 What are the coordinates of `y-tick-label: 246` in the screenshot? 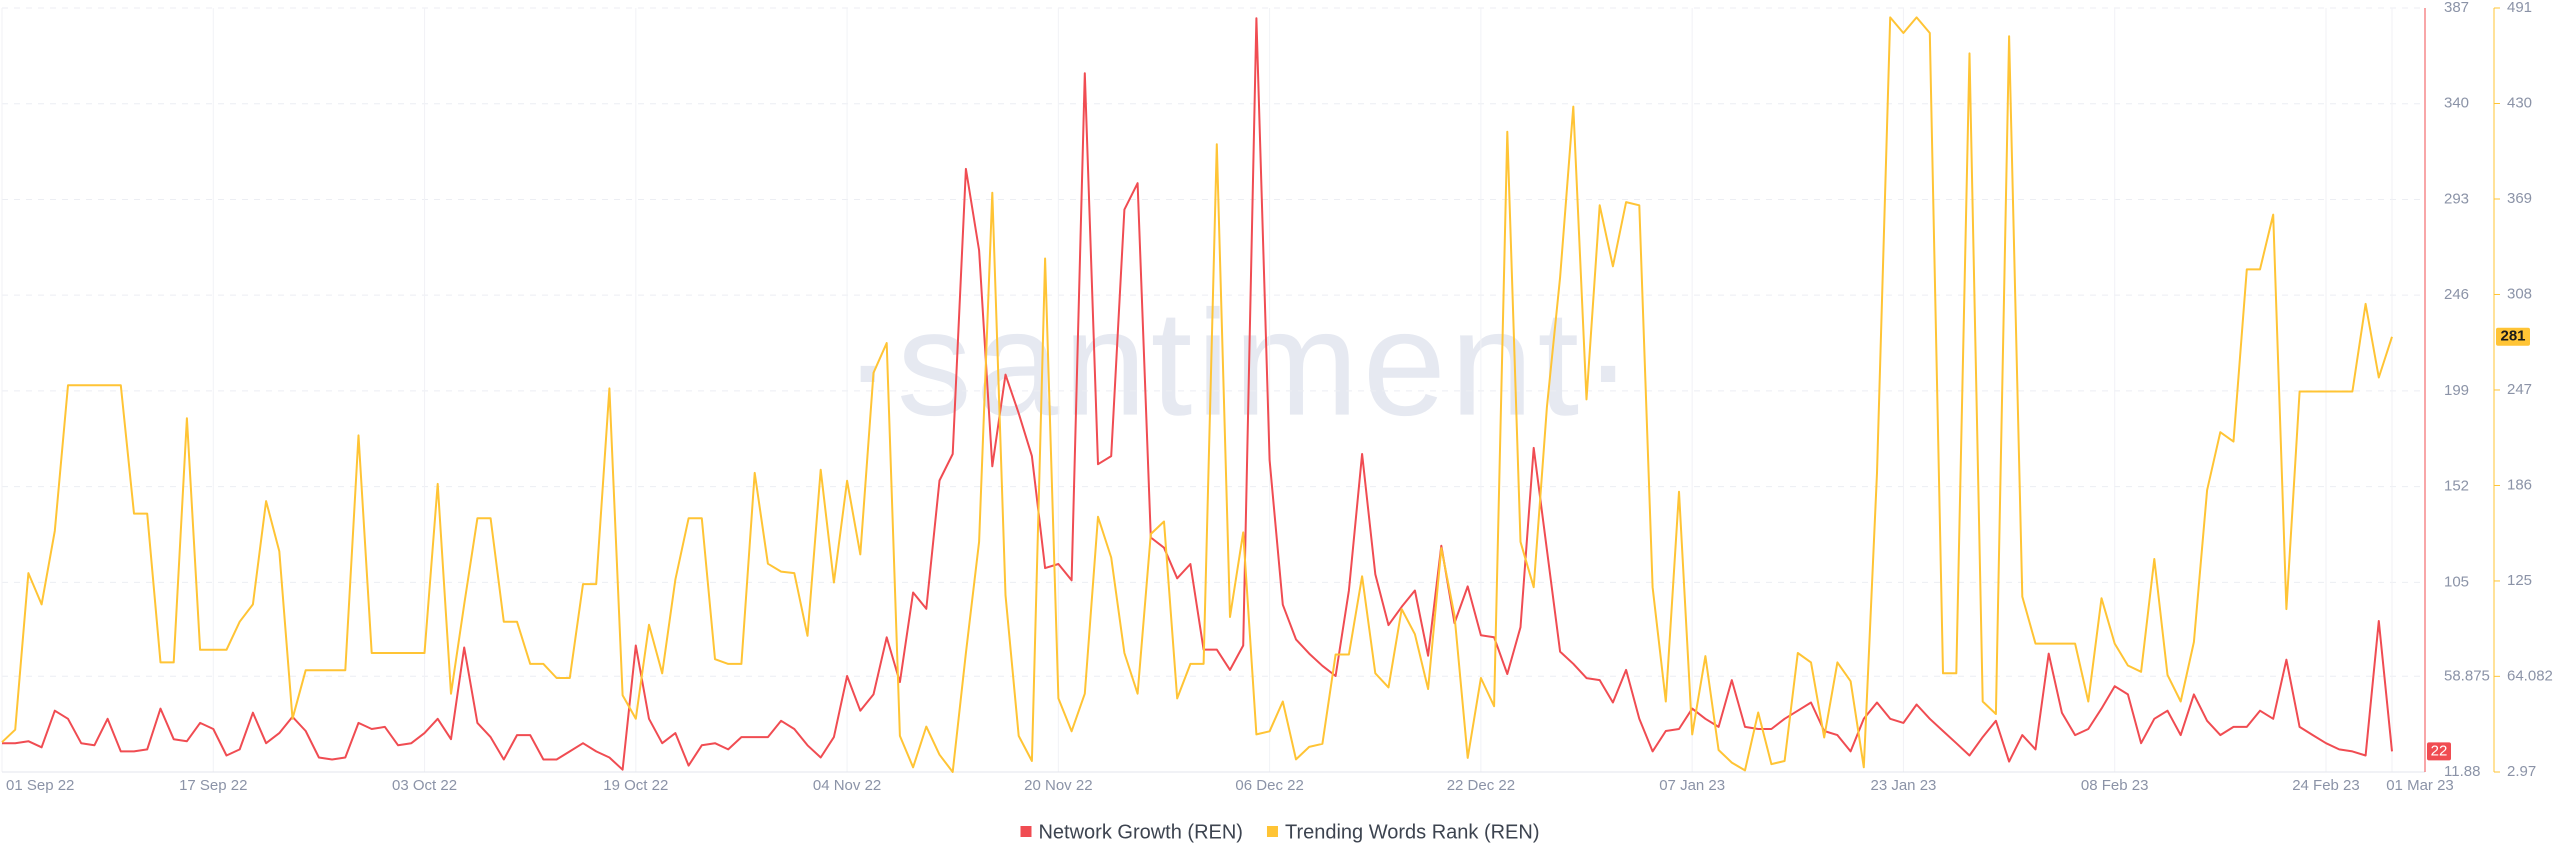 It's located at (2456, 294).